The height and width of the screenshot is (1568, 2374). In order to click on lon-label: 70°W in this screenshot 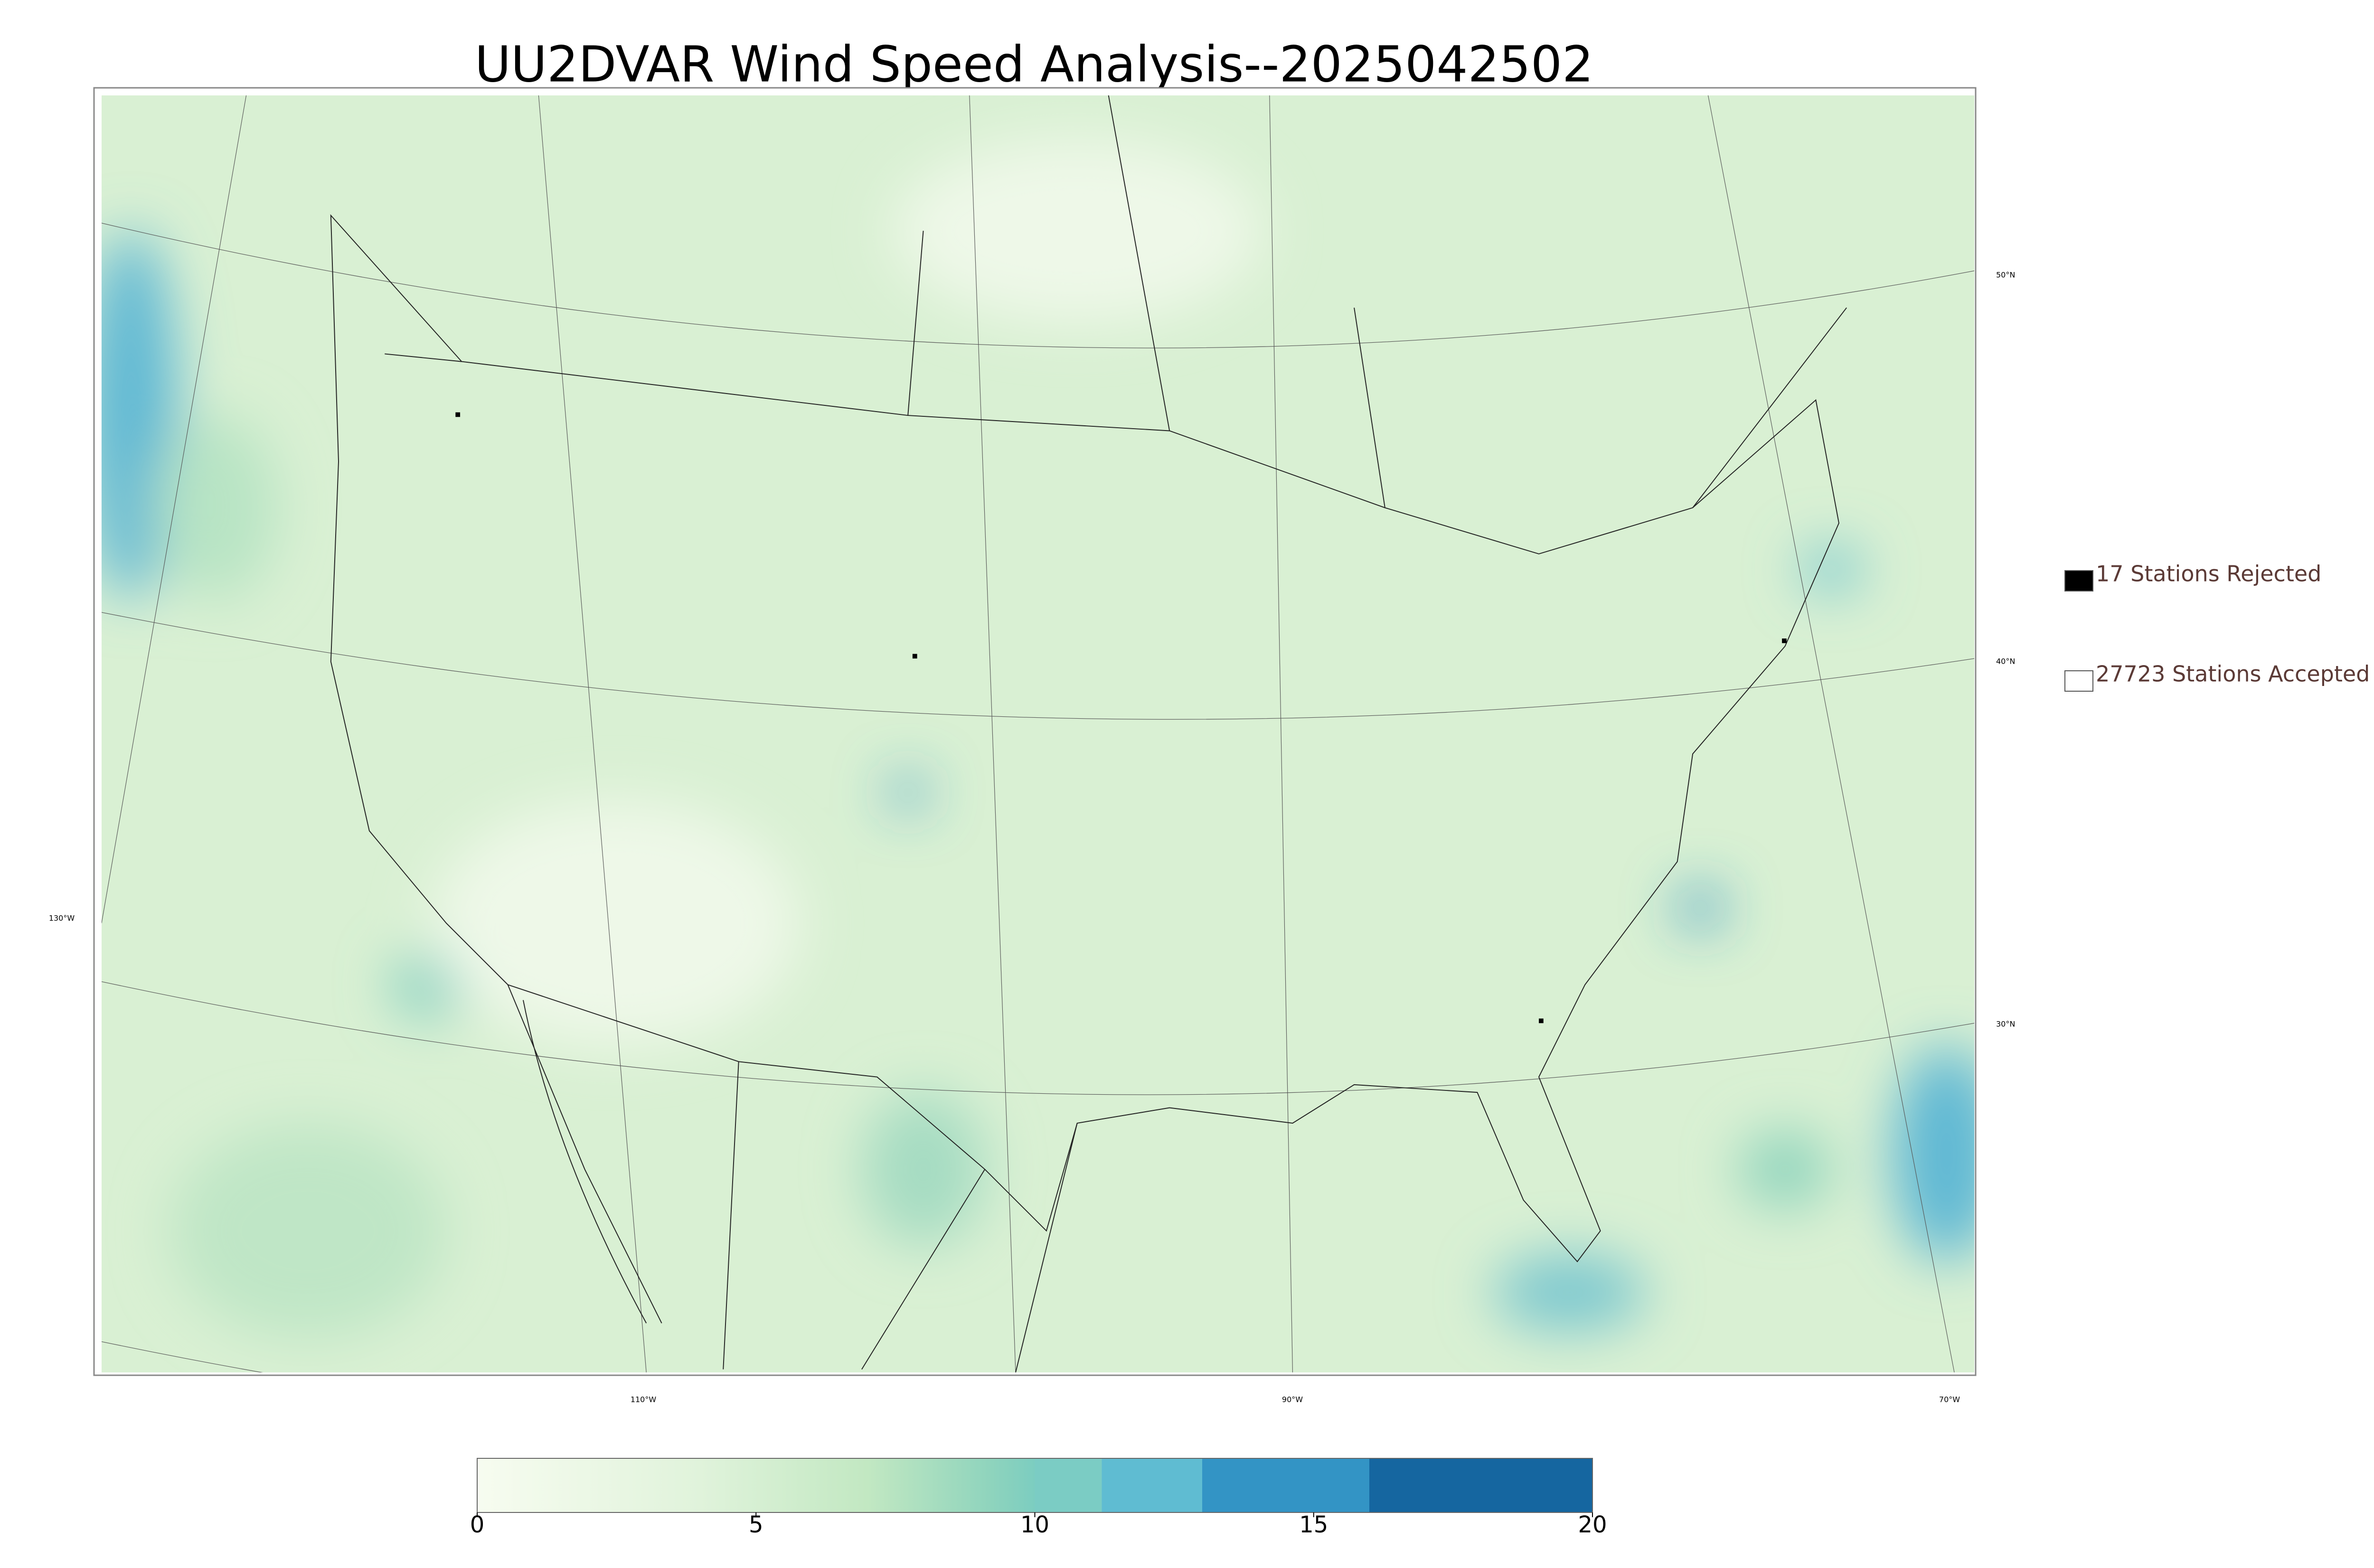, I will do `click(1949, 1400)`.